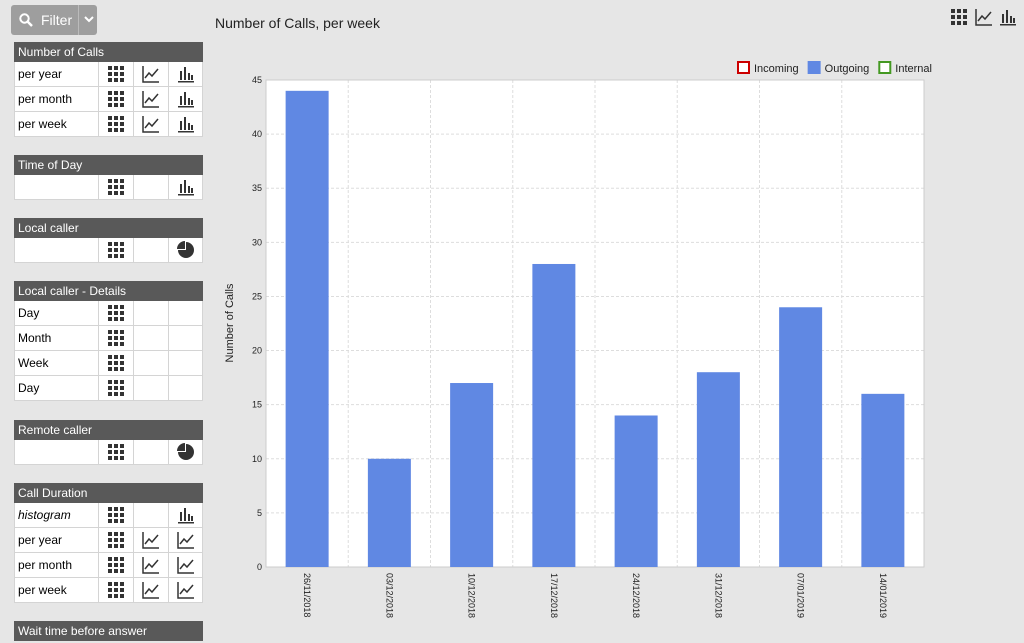  What do you see at coordinates (847, 69) in the screenshot?
I see `legend-label: Outgoing` at bounding box center [847, 69].